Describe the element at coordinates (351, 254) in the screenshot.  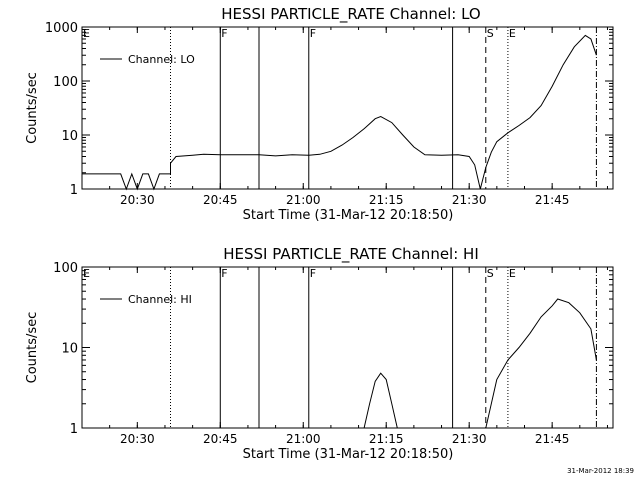
I see `chart-title: HESSI PARTICLE_RATE Channel: HI` at that location.